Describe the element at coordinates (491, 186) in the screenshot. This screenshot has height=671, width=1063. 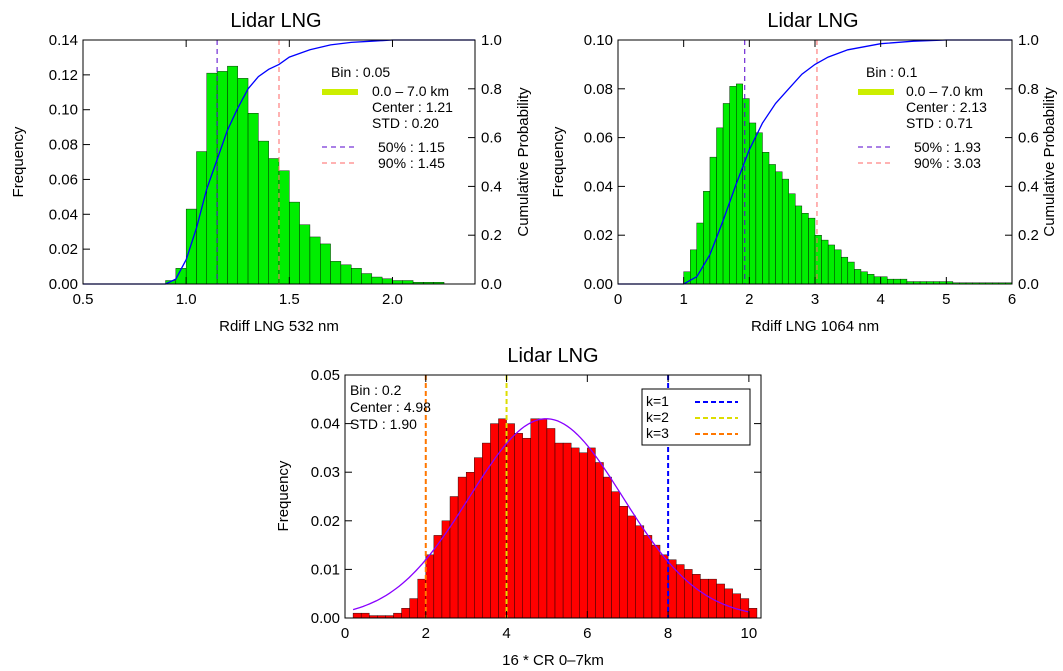
I see `panel-532-y2tick-label: 0.4` at that location.